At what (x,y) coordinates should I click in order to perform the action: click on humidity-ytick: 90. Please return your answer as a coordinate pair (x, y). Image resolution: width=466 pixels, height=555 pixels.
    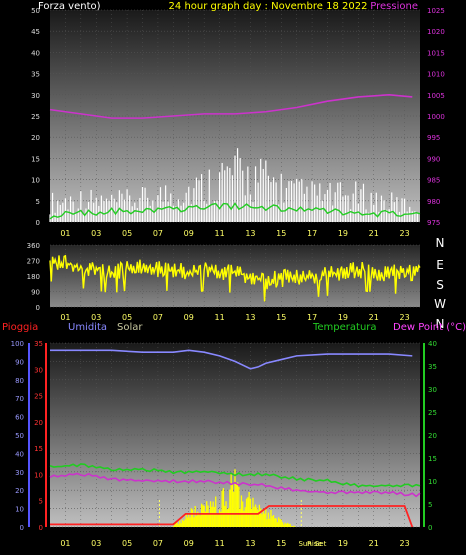
    Looking at the image, I should click on (19, 362).